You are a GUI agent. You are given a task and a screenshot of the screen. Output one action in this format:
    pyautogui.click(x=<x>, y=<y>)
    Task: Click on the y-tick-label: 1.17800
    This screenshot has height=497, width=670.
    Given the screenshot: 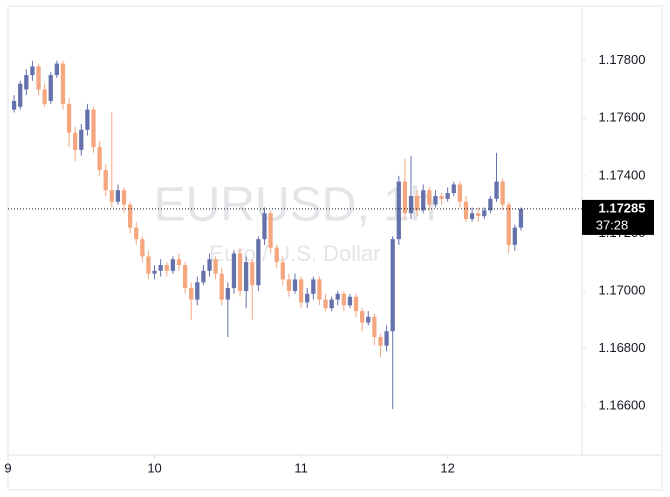 What is the action you would take?
    pyautogui.click(x=622, y=59)
    